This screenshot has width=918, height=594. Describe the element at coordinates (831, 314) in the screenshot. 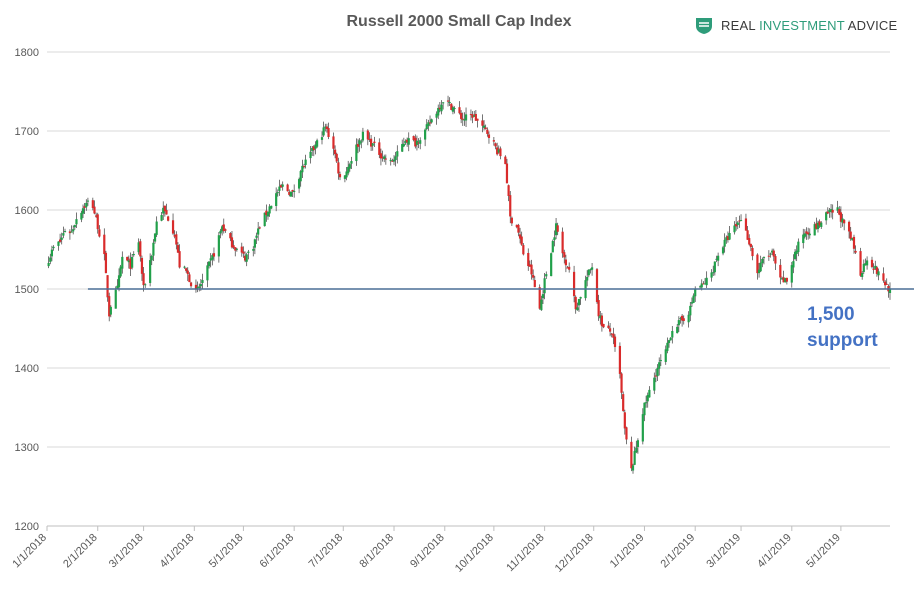

I see `support-annotation-value: 1,500` at that location.